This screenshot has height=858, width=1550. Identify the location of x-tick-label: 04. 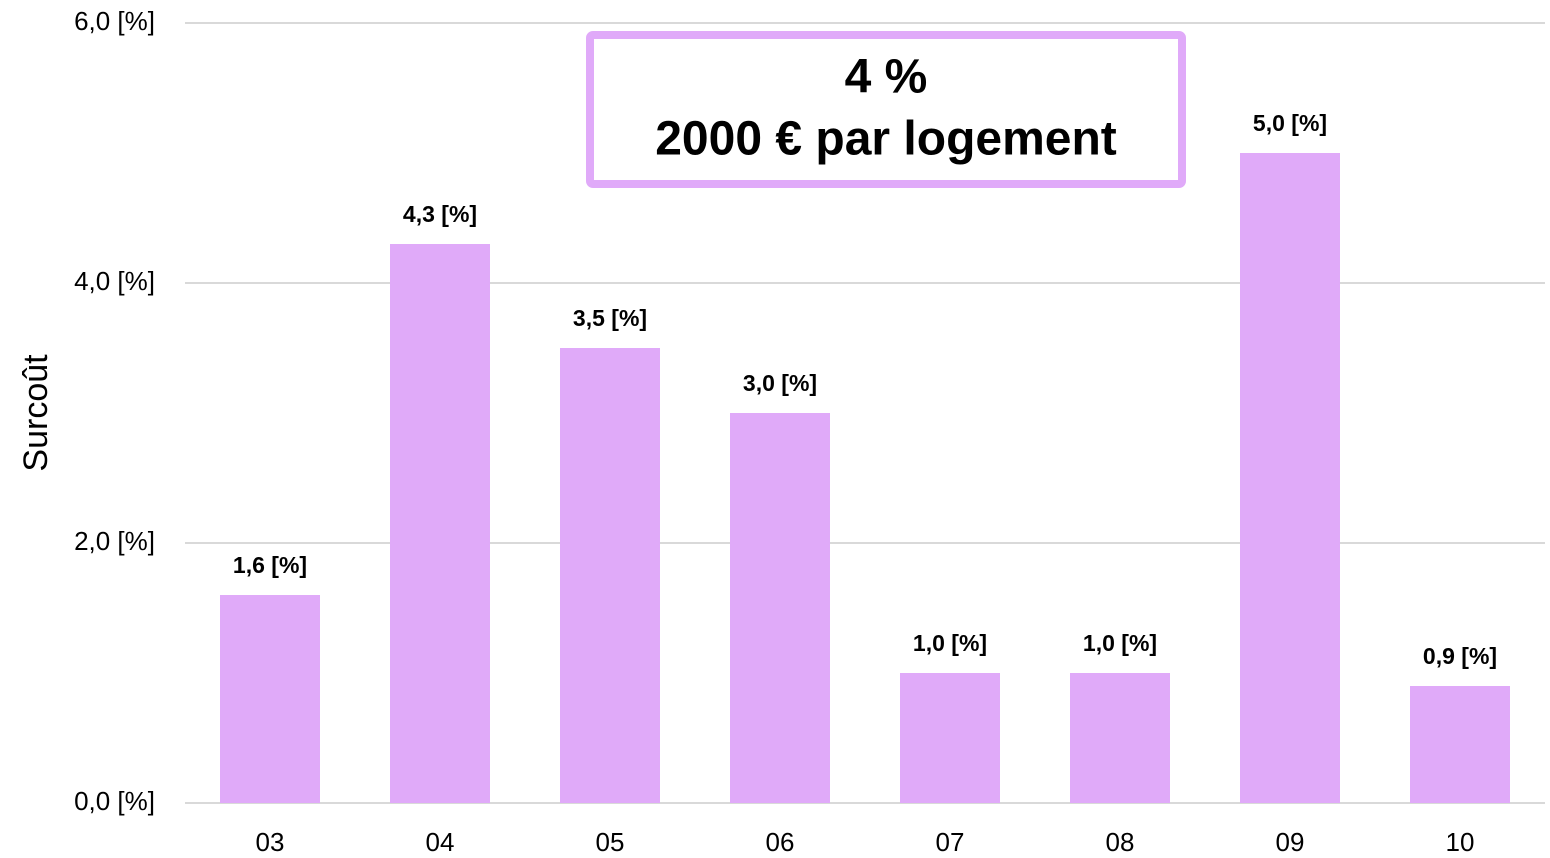
(440, 842).